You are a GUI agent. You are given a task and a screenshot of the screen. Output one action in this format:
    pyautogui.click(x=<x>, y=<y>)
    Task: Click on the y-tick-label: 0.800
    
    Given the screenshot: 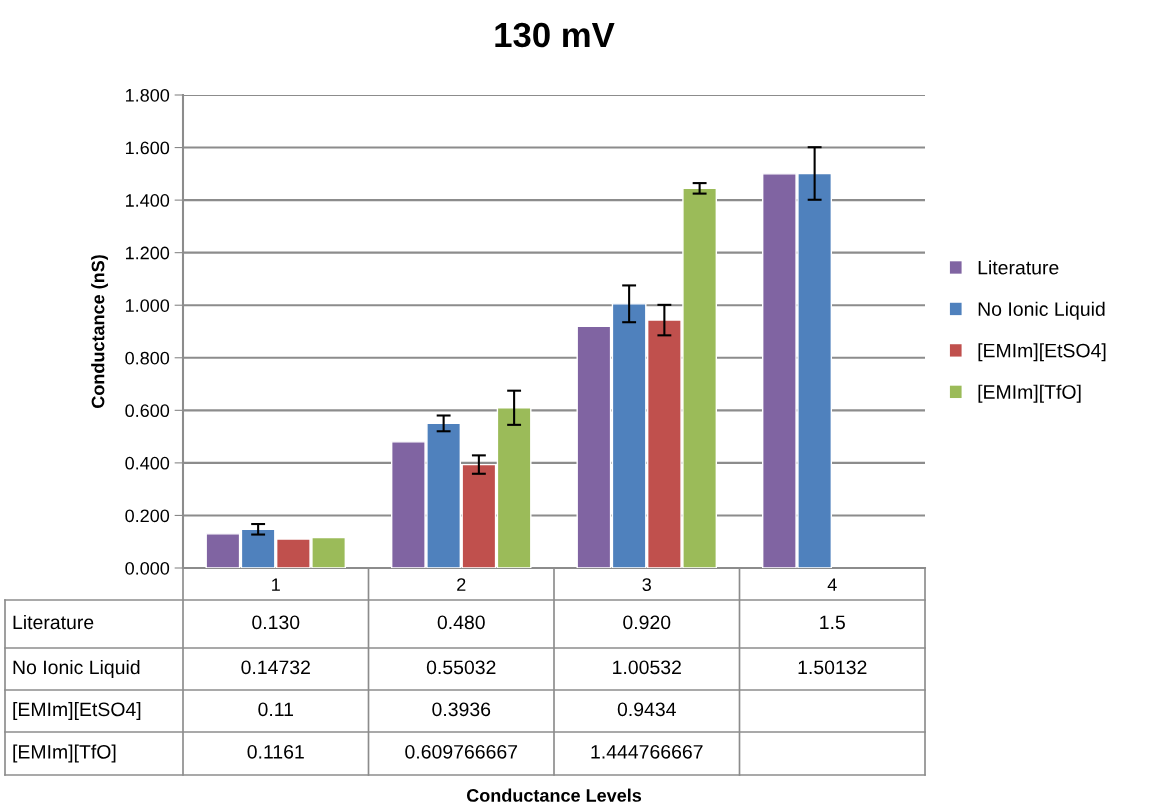 What is the action you would take?
    pyautogui.click(x=147, y=358)
    